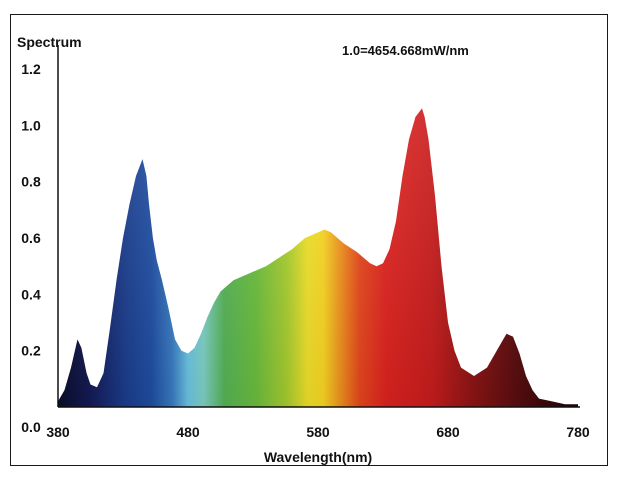 Image resolution: width=630 pixels, height=480 pixels. I want to click on y-tick-label: 1.0, so click(31, 125).